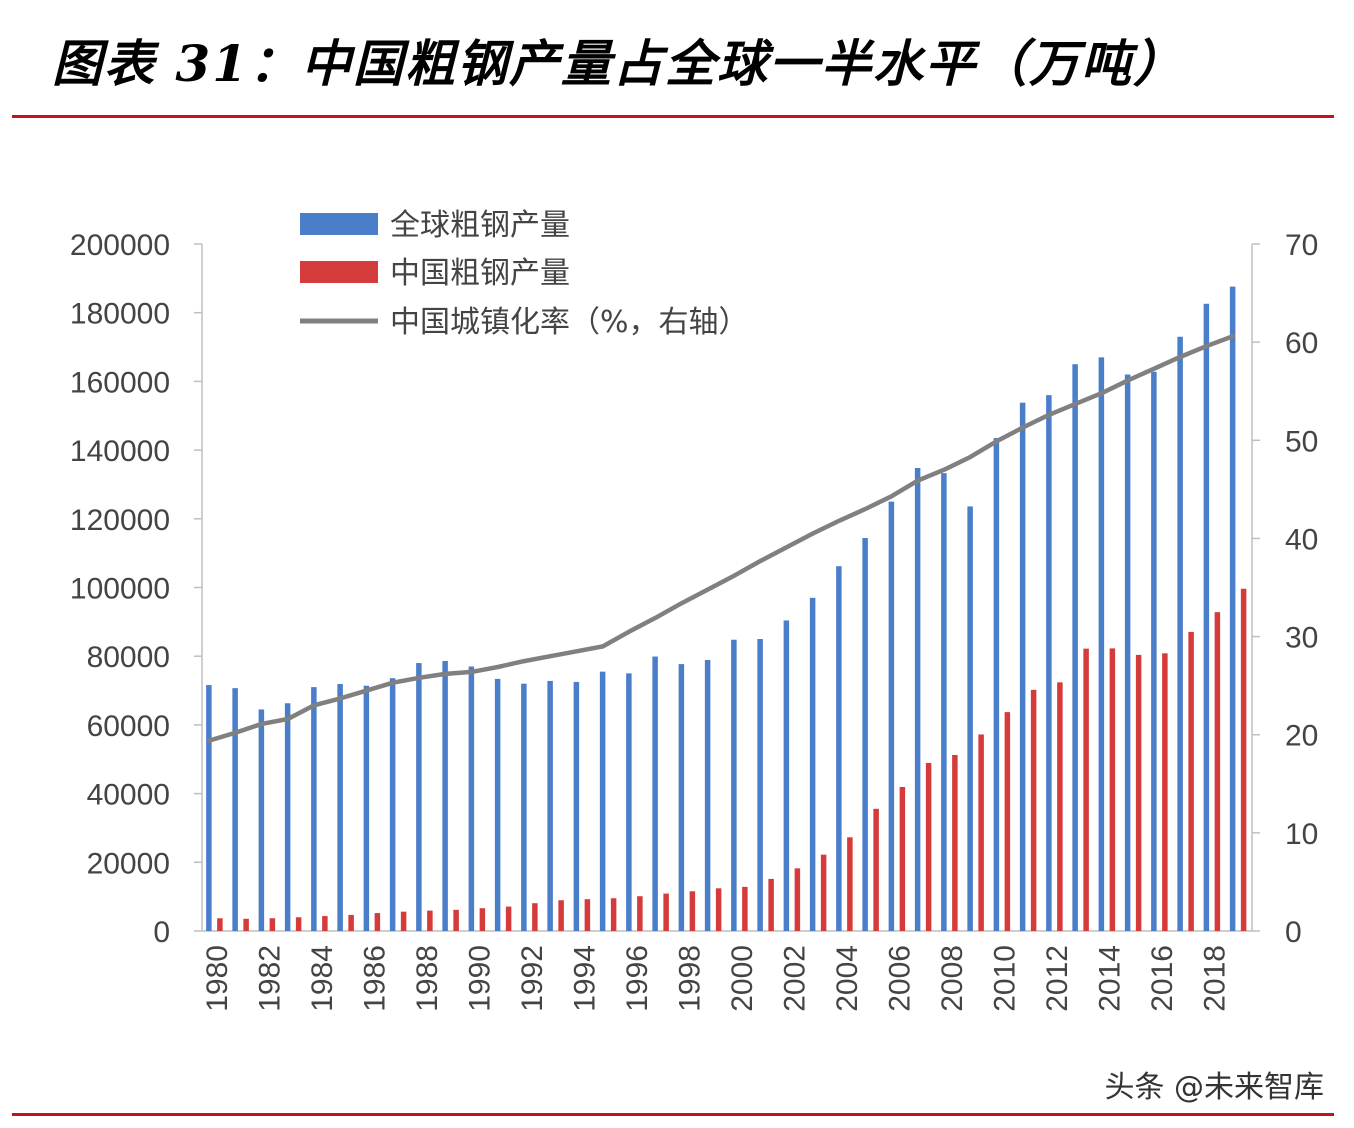 Image resolution: width=1354 pixels, height=1128 pixels. What do you see at coordinates (339, 224) in the screenshot?
I see `legend-swatch-global` at bounding box center [339, 224].